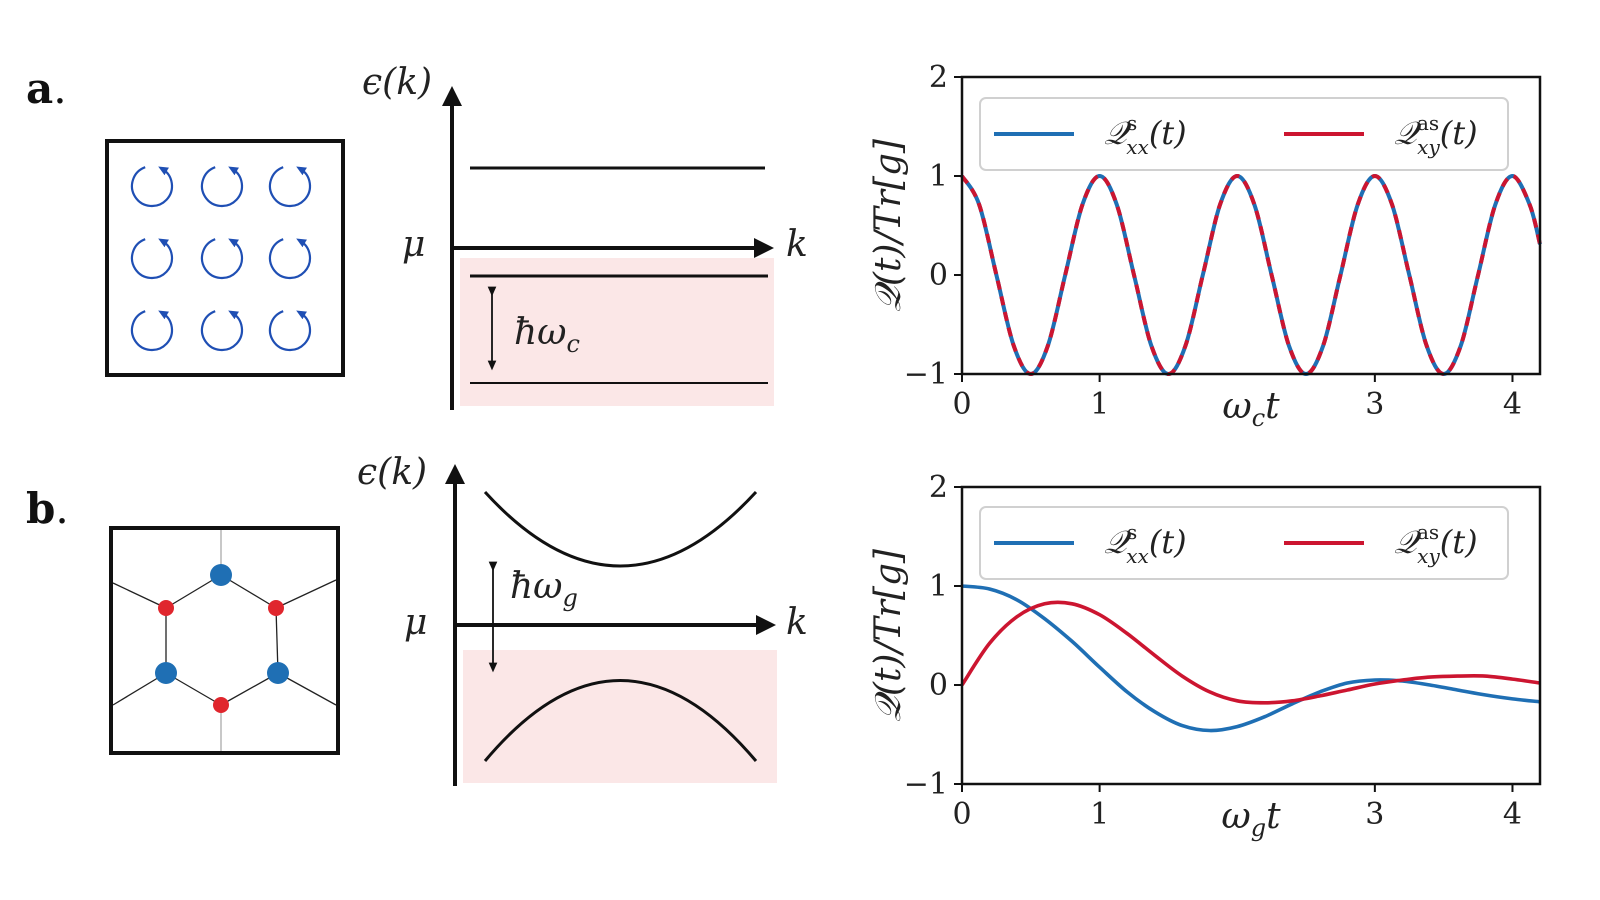 This screenshot has width=1600, height=900. What do you see at coordinates (1251, 819) in the screenshot?
I see `x-axis-label: ωgt` at bounding box center [1251, 819].